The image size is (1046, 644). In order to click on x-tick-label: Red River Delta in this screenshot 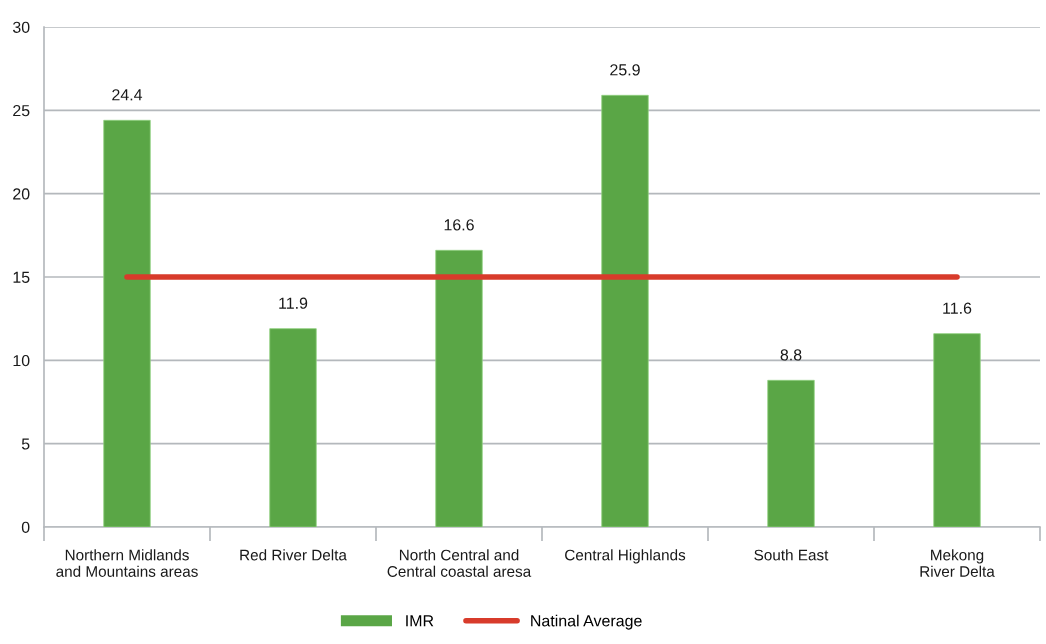, I will do `click(293, 555)`.